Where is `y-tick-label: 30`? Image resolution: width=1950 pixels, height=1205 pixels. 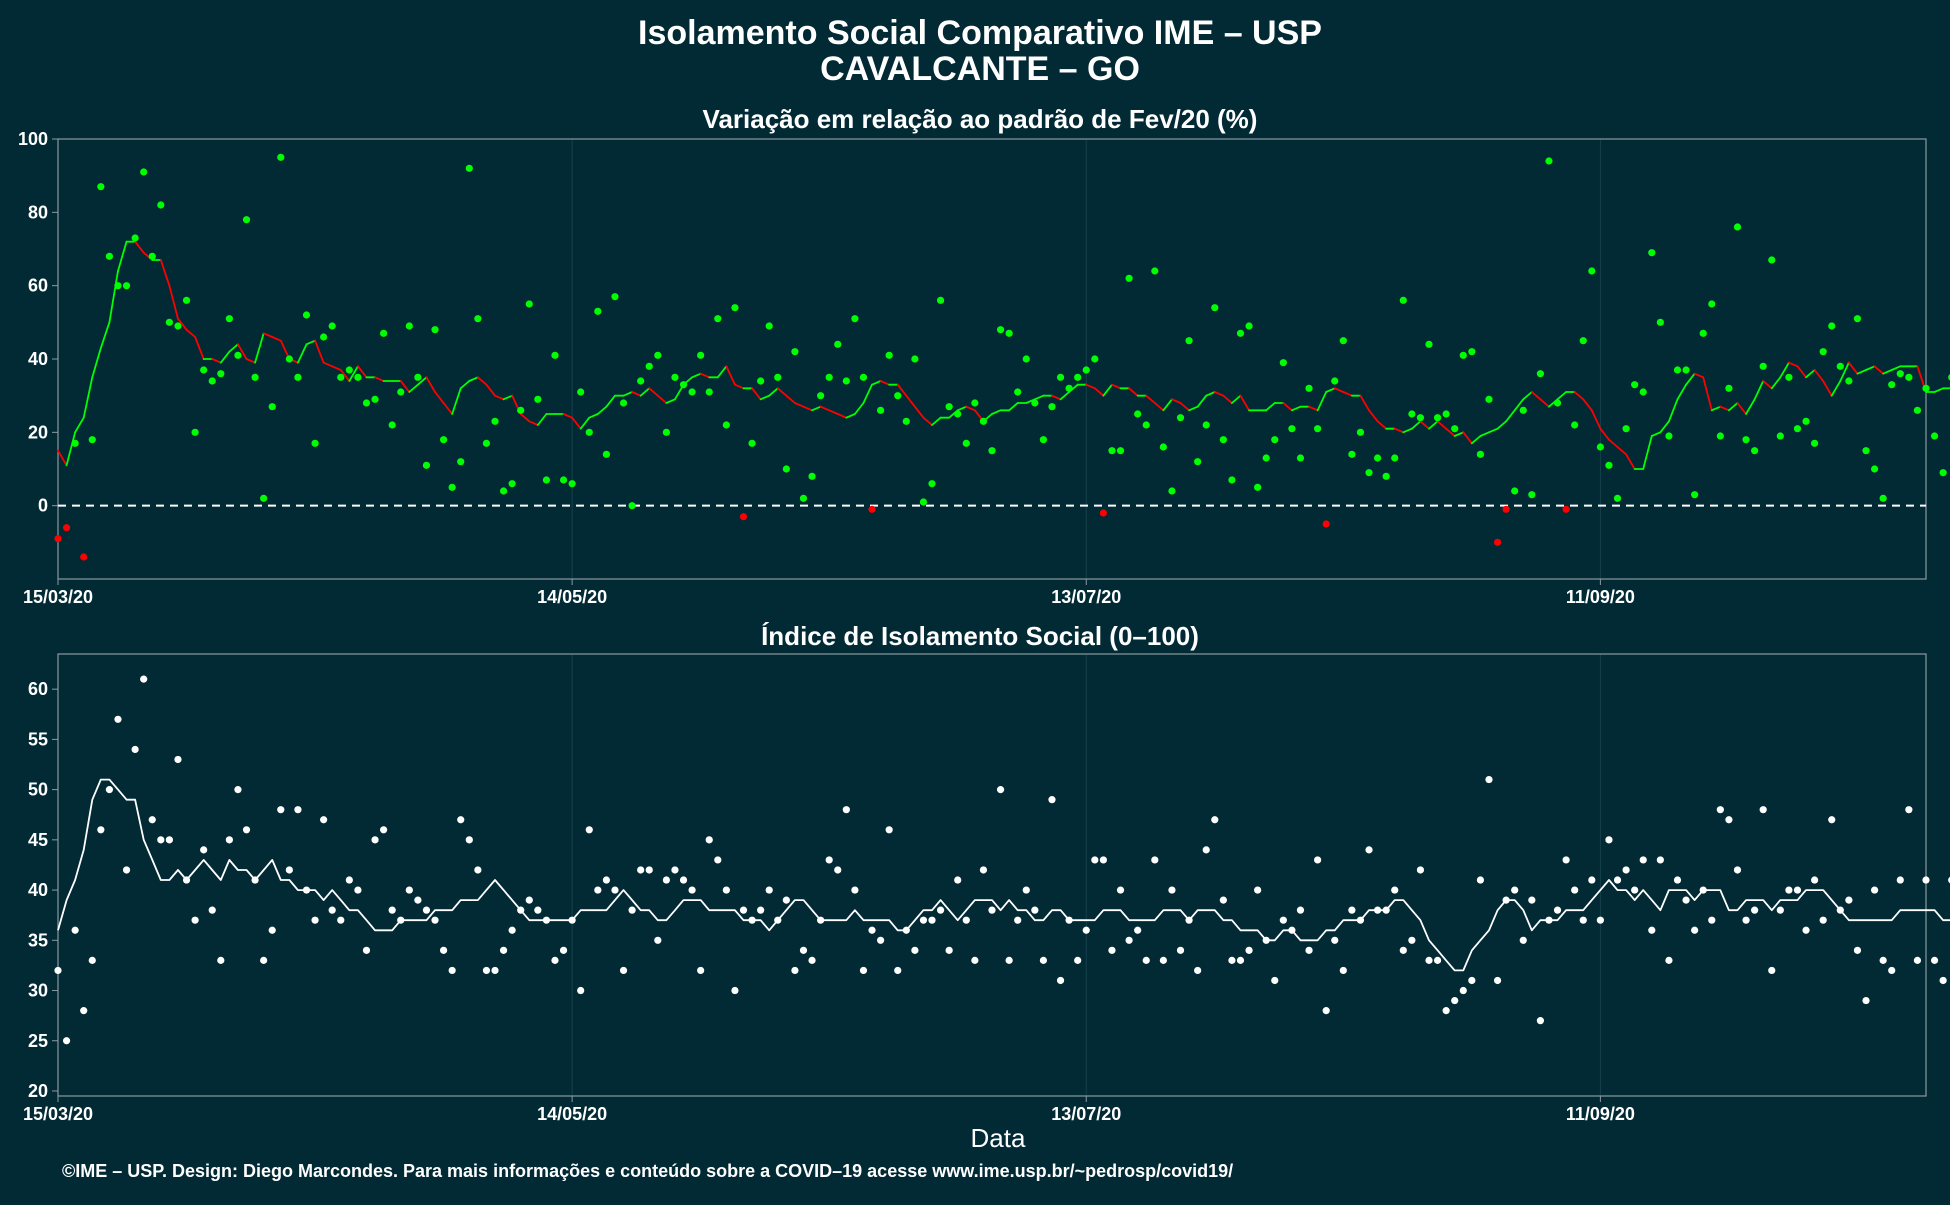 y-tick-label: 30 is located at coordinates (38, 991).